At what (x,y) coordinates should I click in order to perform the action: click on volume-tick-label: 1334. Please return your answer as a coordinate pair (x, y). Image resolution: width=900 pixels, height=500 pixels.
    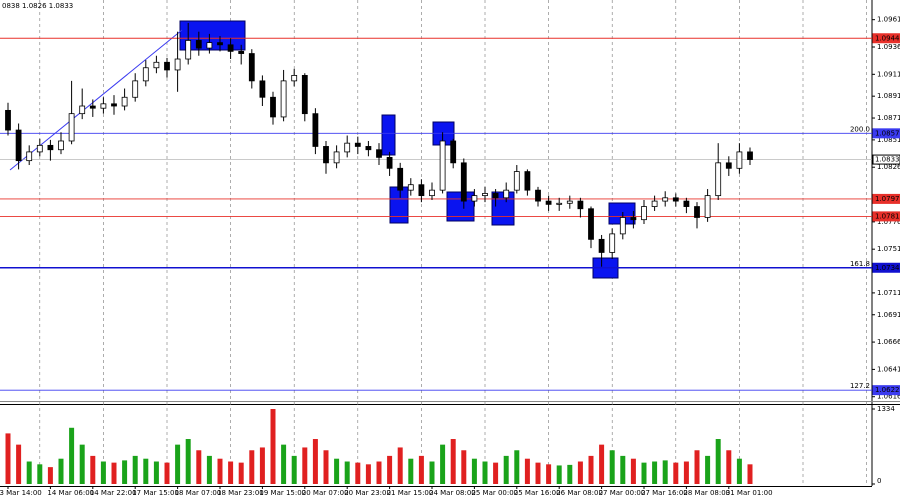
    Looking at the image, I should click on (886, 409).